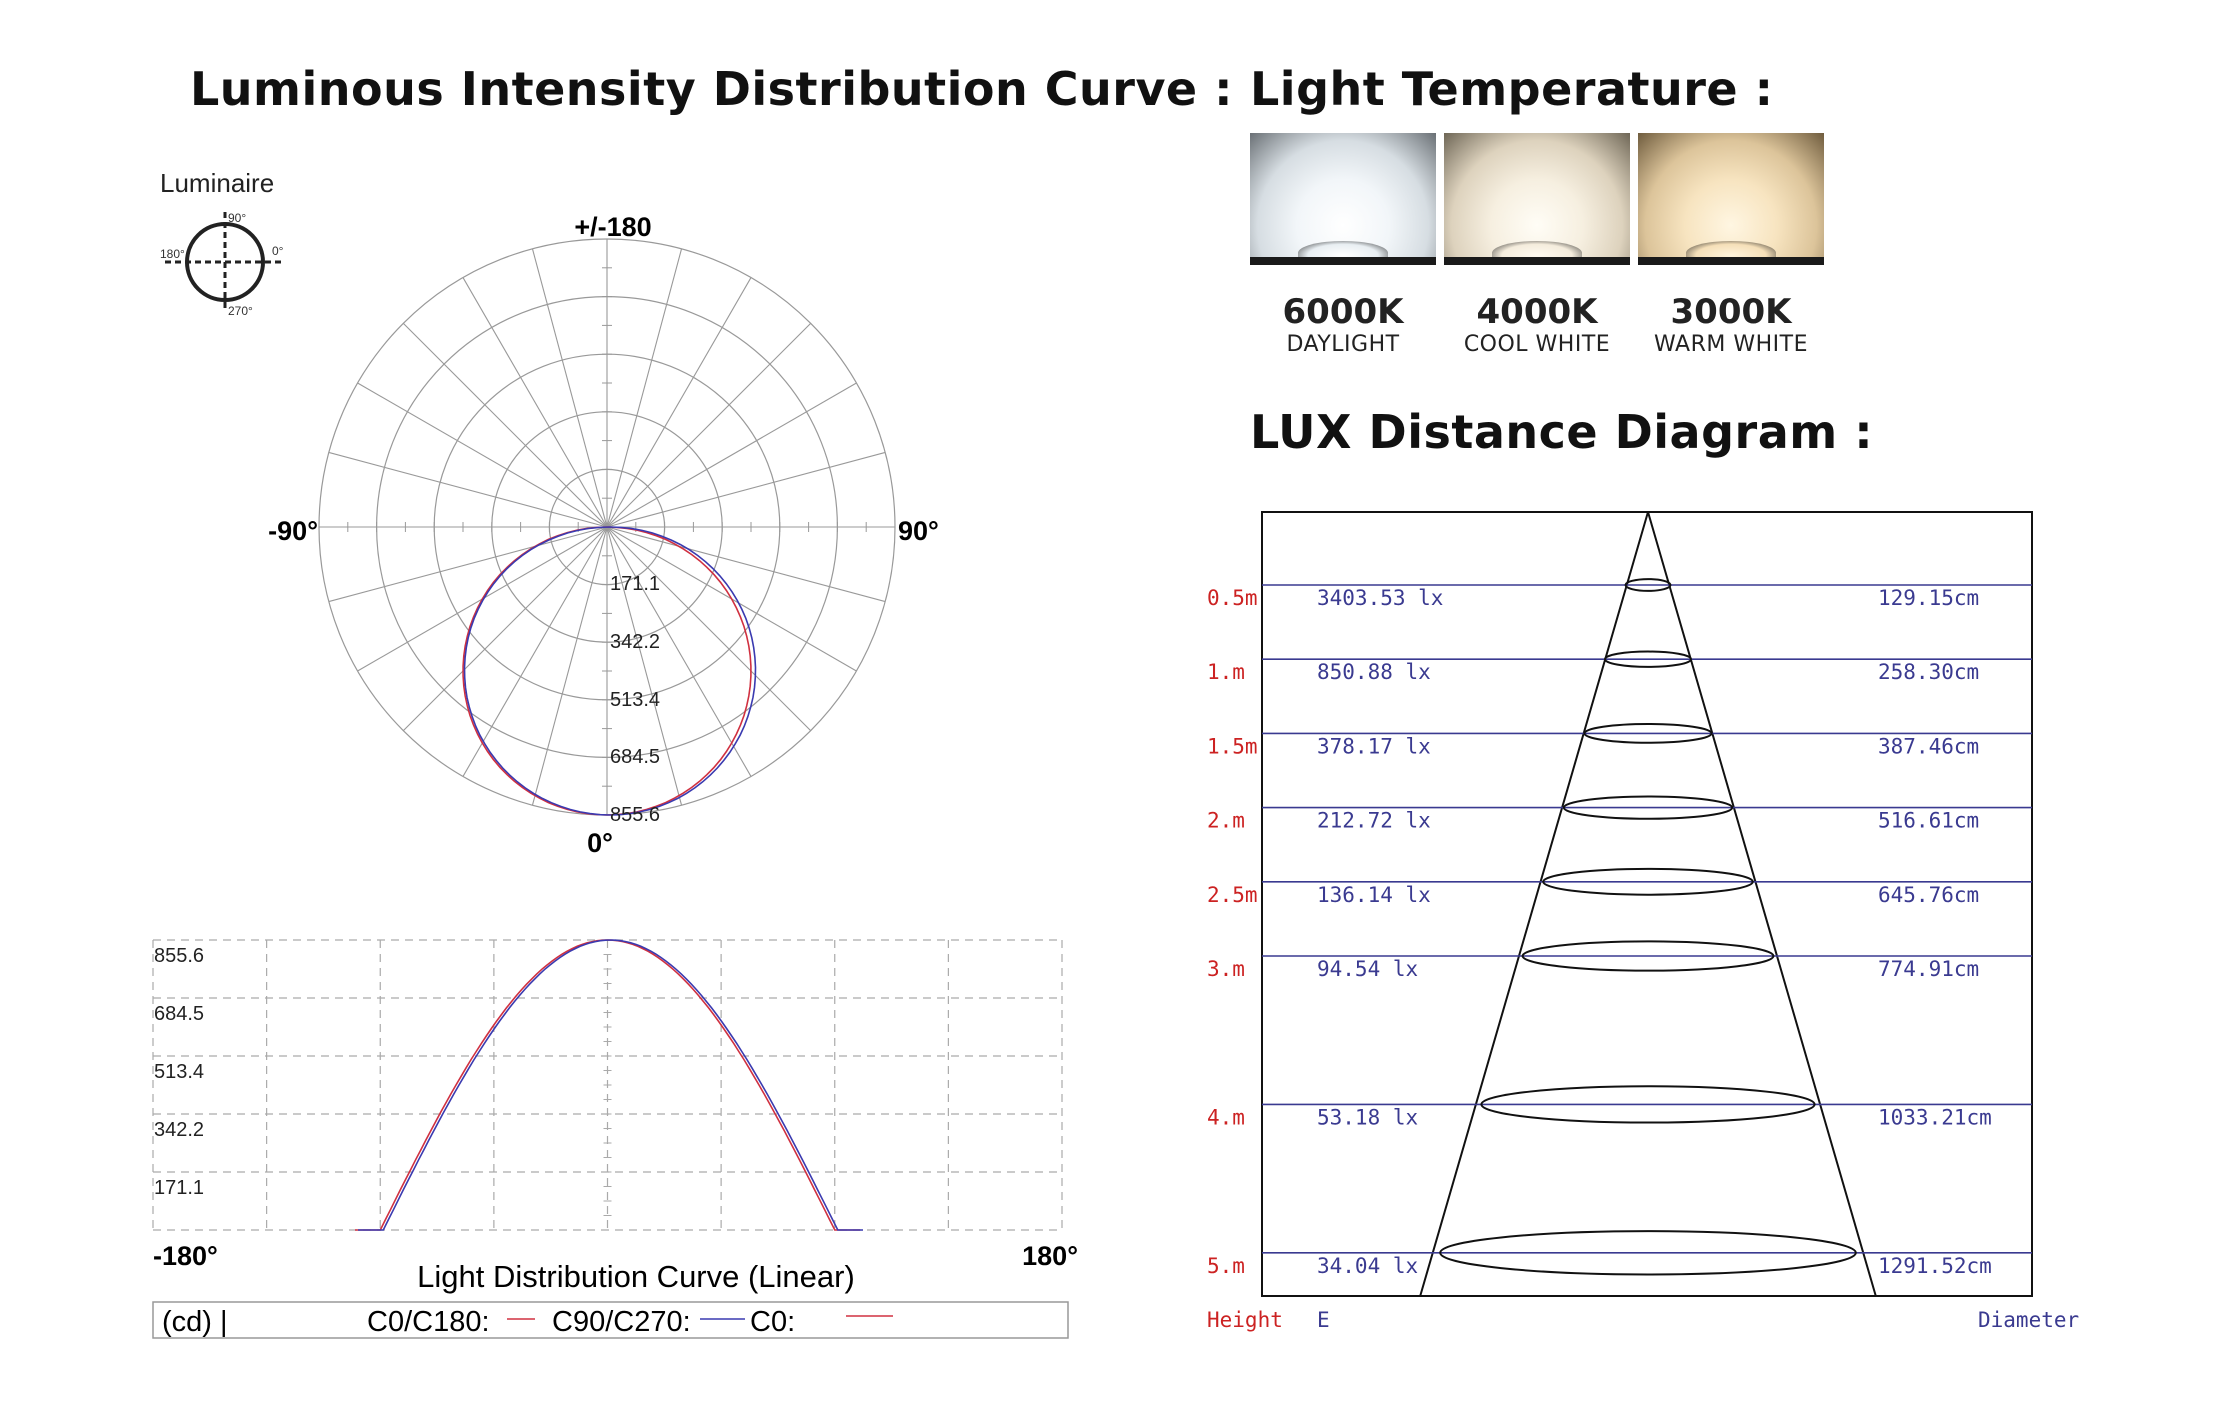 This screenshot has height=1413, width=2217. Describe the element at coordinates (635, 815) in the screenshot. I see `polar-tick-855: 855.6` at that location.